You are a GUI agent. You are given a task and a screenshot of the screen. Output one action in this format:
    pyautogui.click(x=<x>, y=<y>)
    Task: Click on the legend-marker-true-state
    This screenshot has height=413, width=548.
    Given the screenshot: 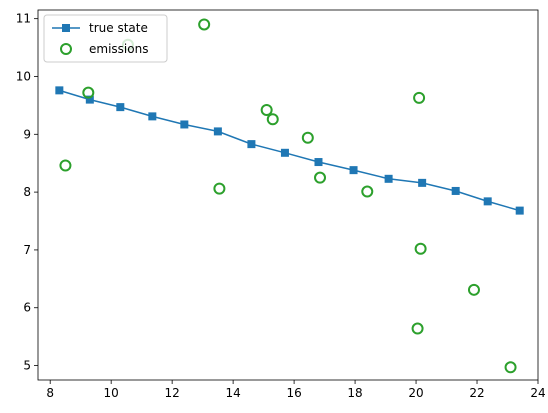 What is the action you would take?
    pyautogui.click(x=66, y=28)
    